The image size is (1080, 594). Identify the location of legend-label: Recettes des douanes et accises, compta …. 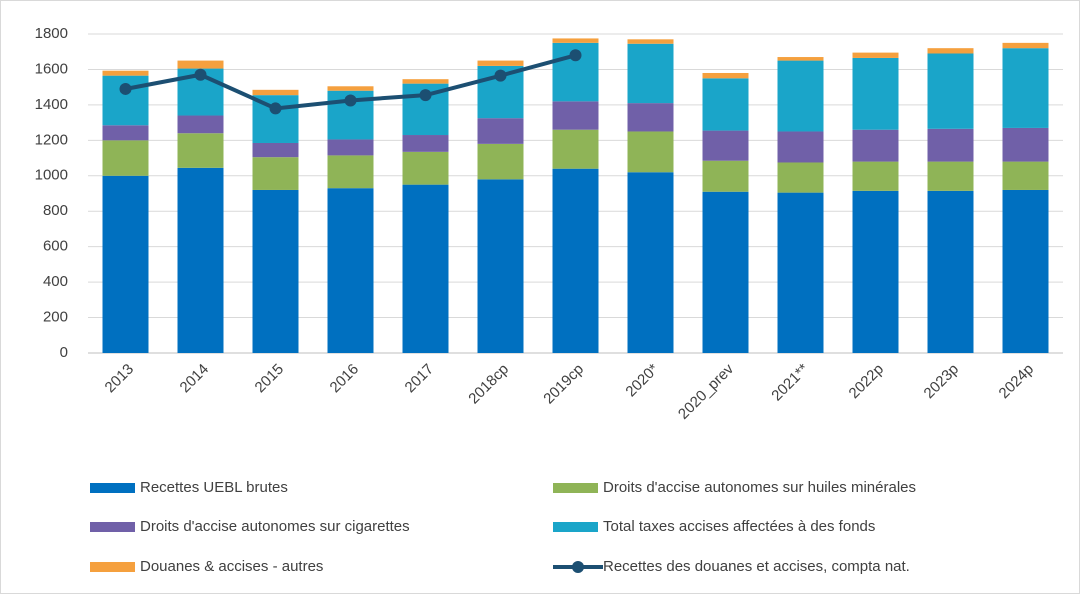
(756, 566).